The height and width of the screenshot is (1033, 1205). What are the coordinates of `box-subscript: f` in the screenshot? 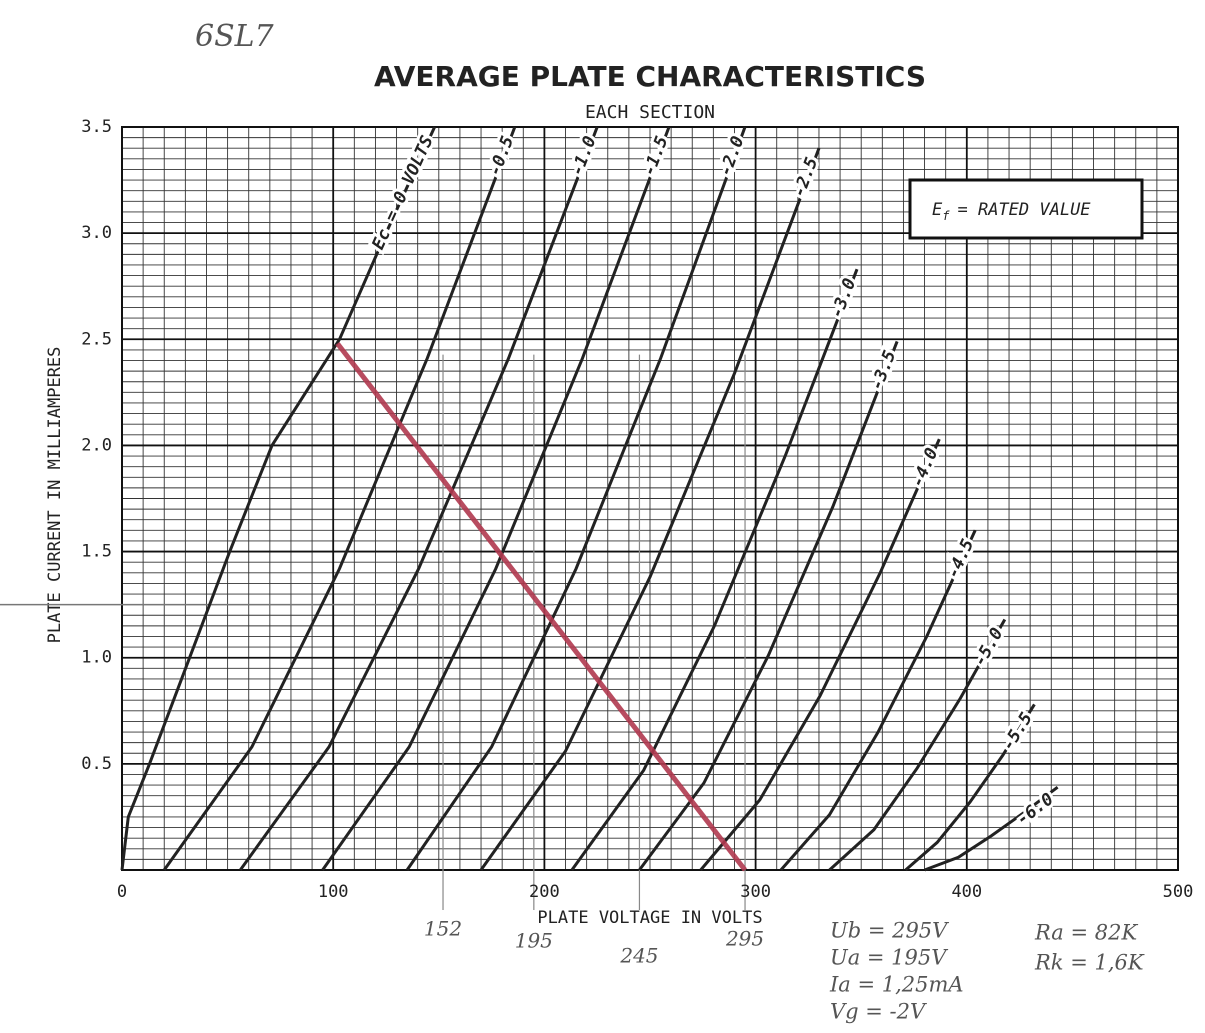 It's located at (946, 216).